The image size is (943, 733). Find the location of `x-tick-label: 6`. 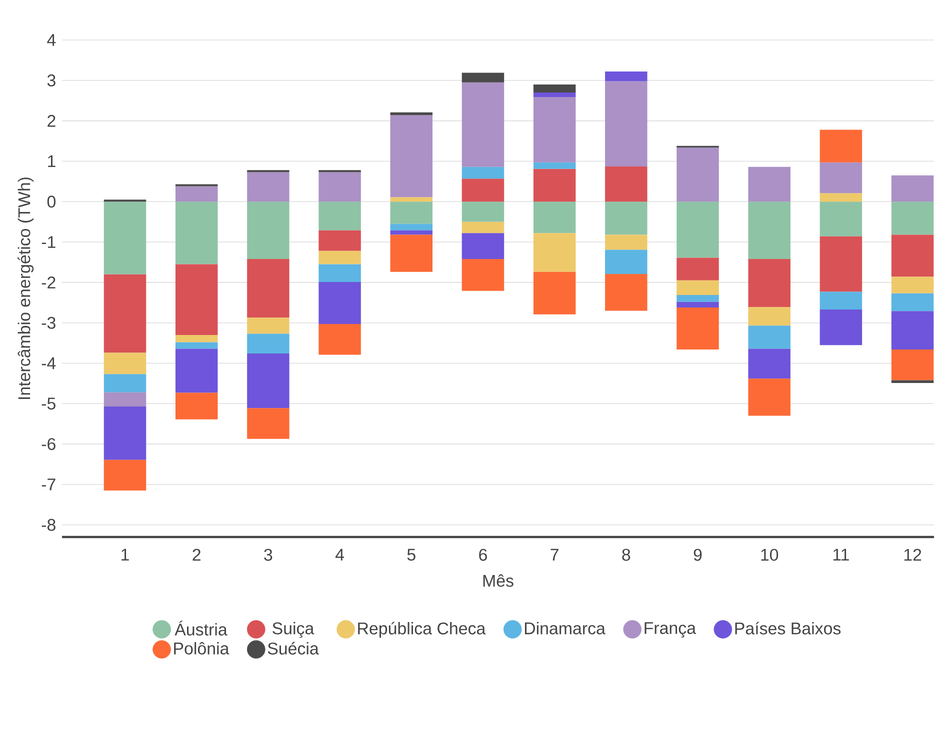

x-tick-label: 6 is located at coordinates (483, 554).